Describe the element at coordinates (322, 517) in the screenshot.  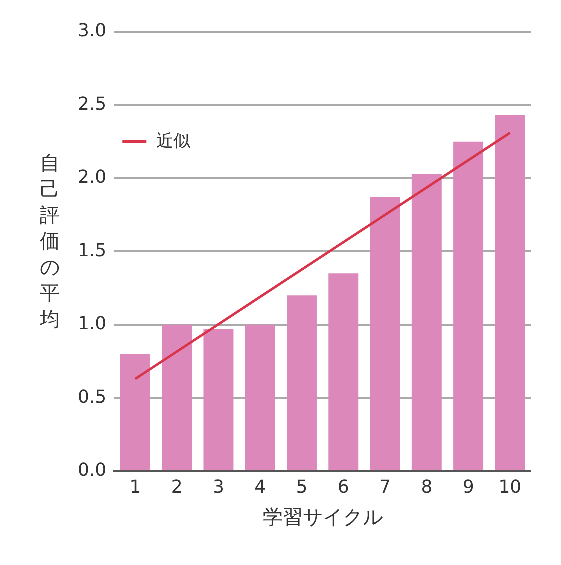
I see `x-axis-title: 学習サイクル` at that location.